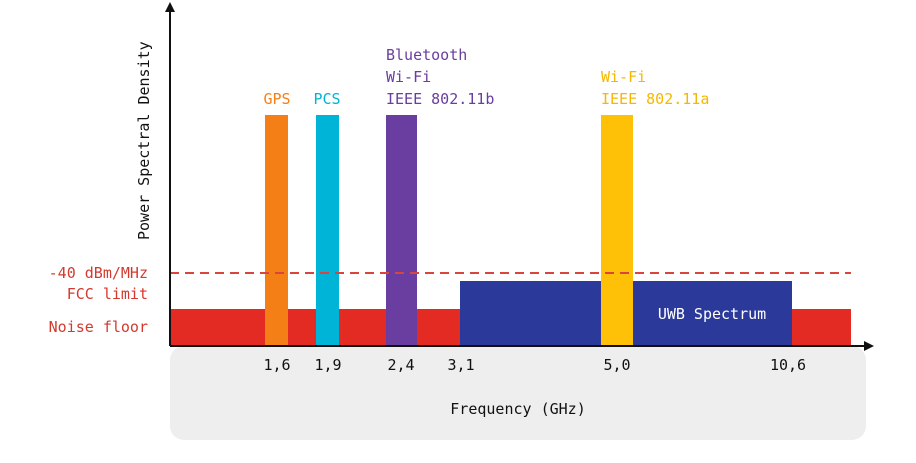 The height and width of the screenshot is (463, 916). Describe the element at coordinates (276, 99) in the screenshot. I see `gps-band-label: GPS` at that location.